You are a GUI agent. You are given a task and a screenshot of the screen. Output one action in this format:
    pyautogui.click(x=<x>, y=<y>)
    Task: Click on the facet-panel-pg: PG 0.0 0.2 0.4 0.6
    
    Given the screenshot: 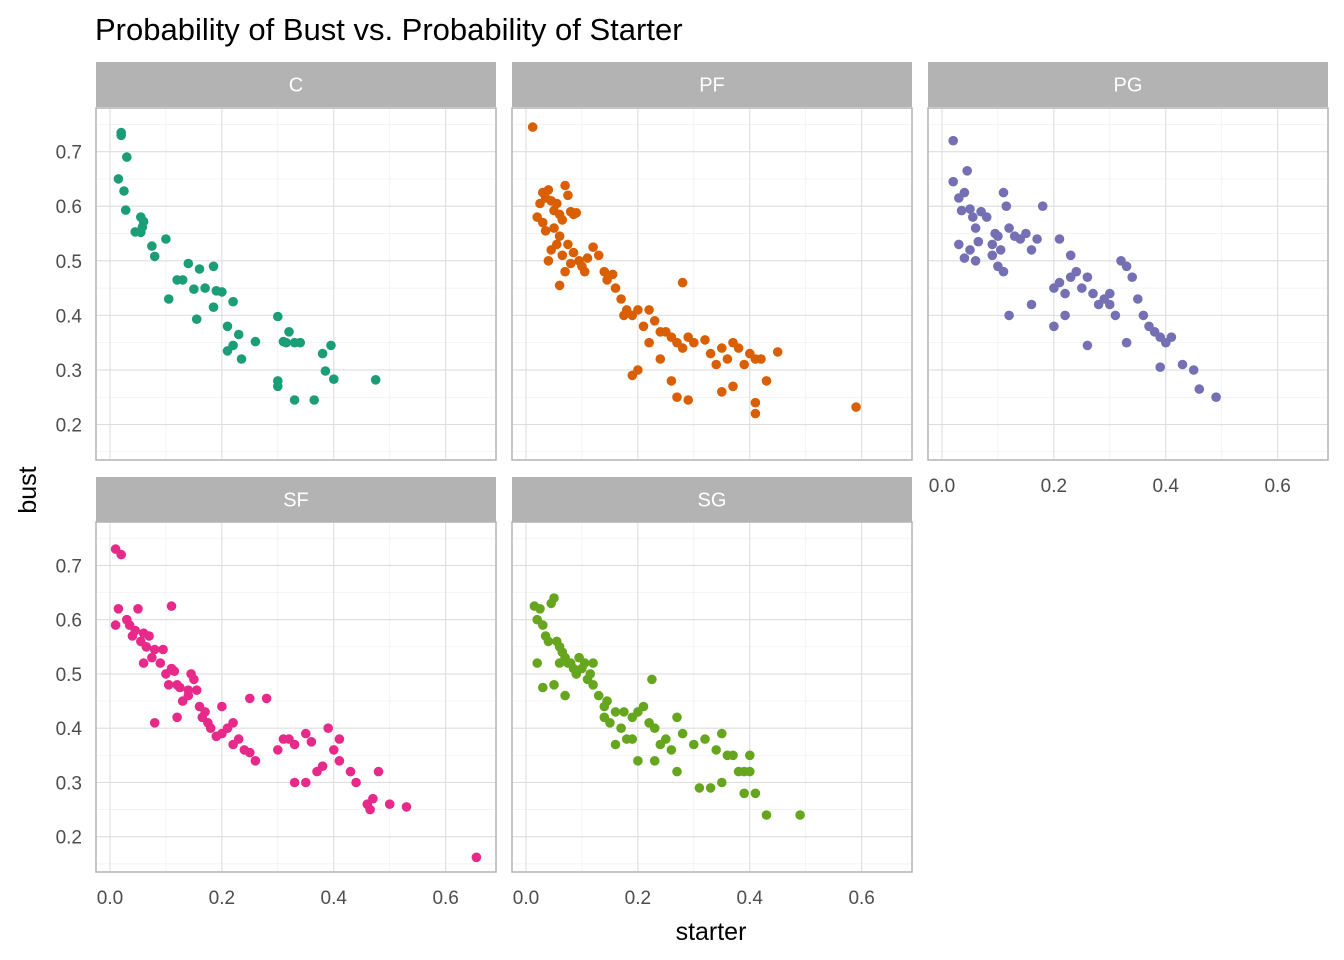 What is the action you would take?
    pyautogui.click(x=1128, y=279)
    